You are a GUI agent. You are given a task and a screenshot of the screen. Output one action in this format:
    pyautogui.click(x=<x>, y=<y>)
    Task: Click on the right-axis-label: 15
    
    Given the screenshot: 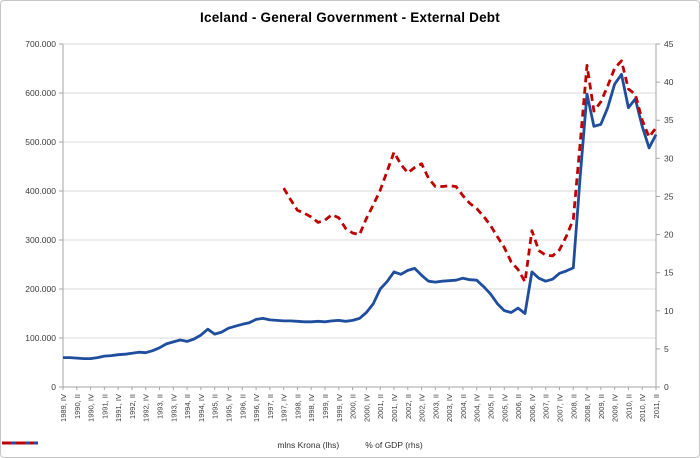 What is the action you would take?
    pyautogui.click(x=669, y=273)
    